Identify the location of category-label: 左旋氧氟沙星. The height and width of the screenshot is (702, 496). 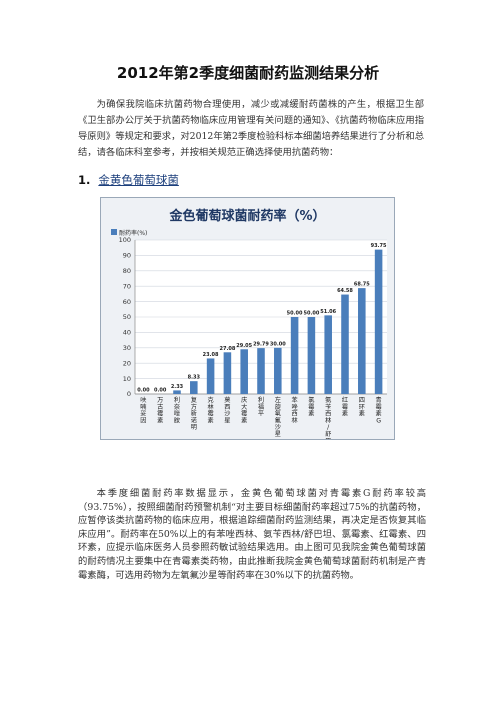
(278, 417).